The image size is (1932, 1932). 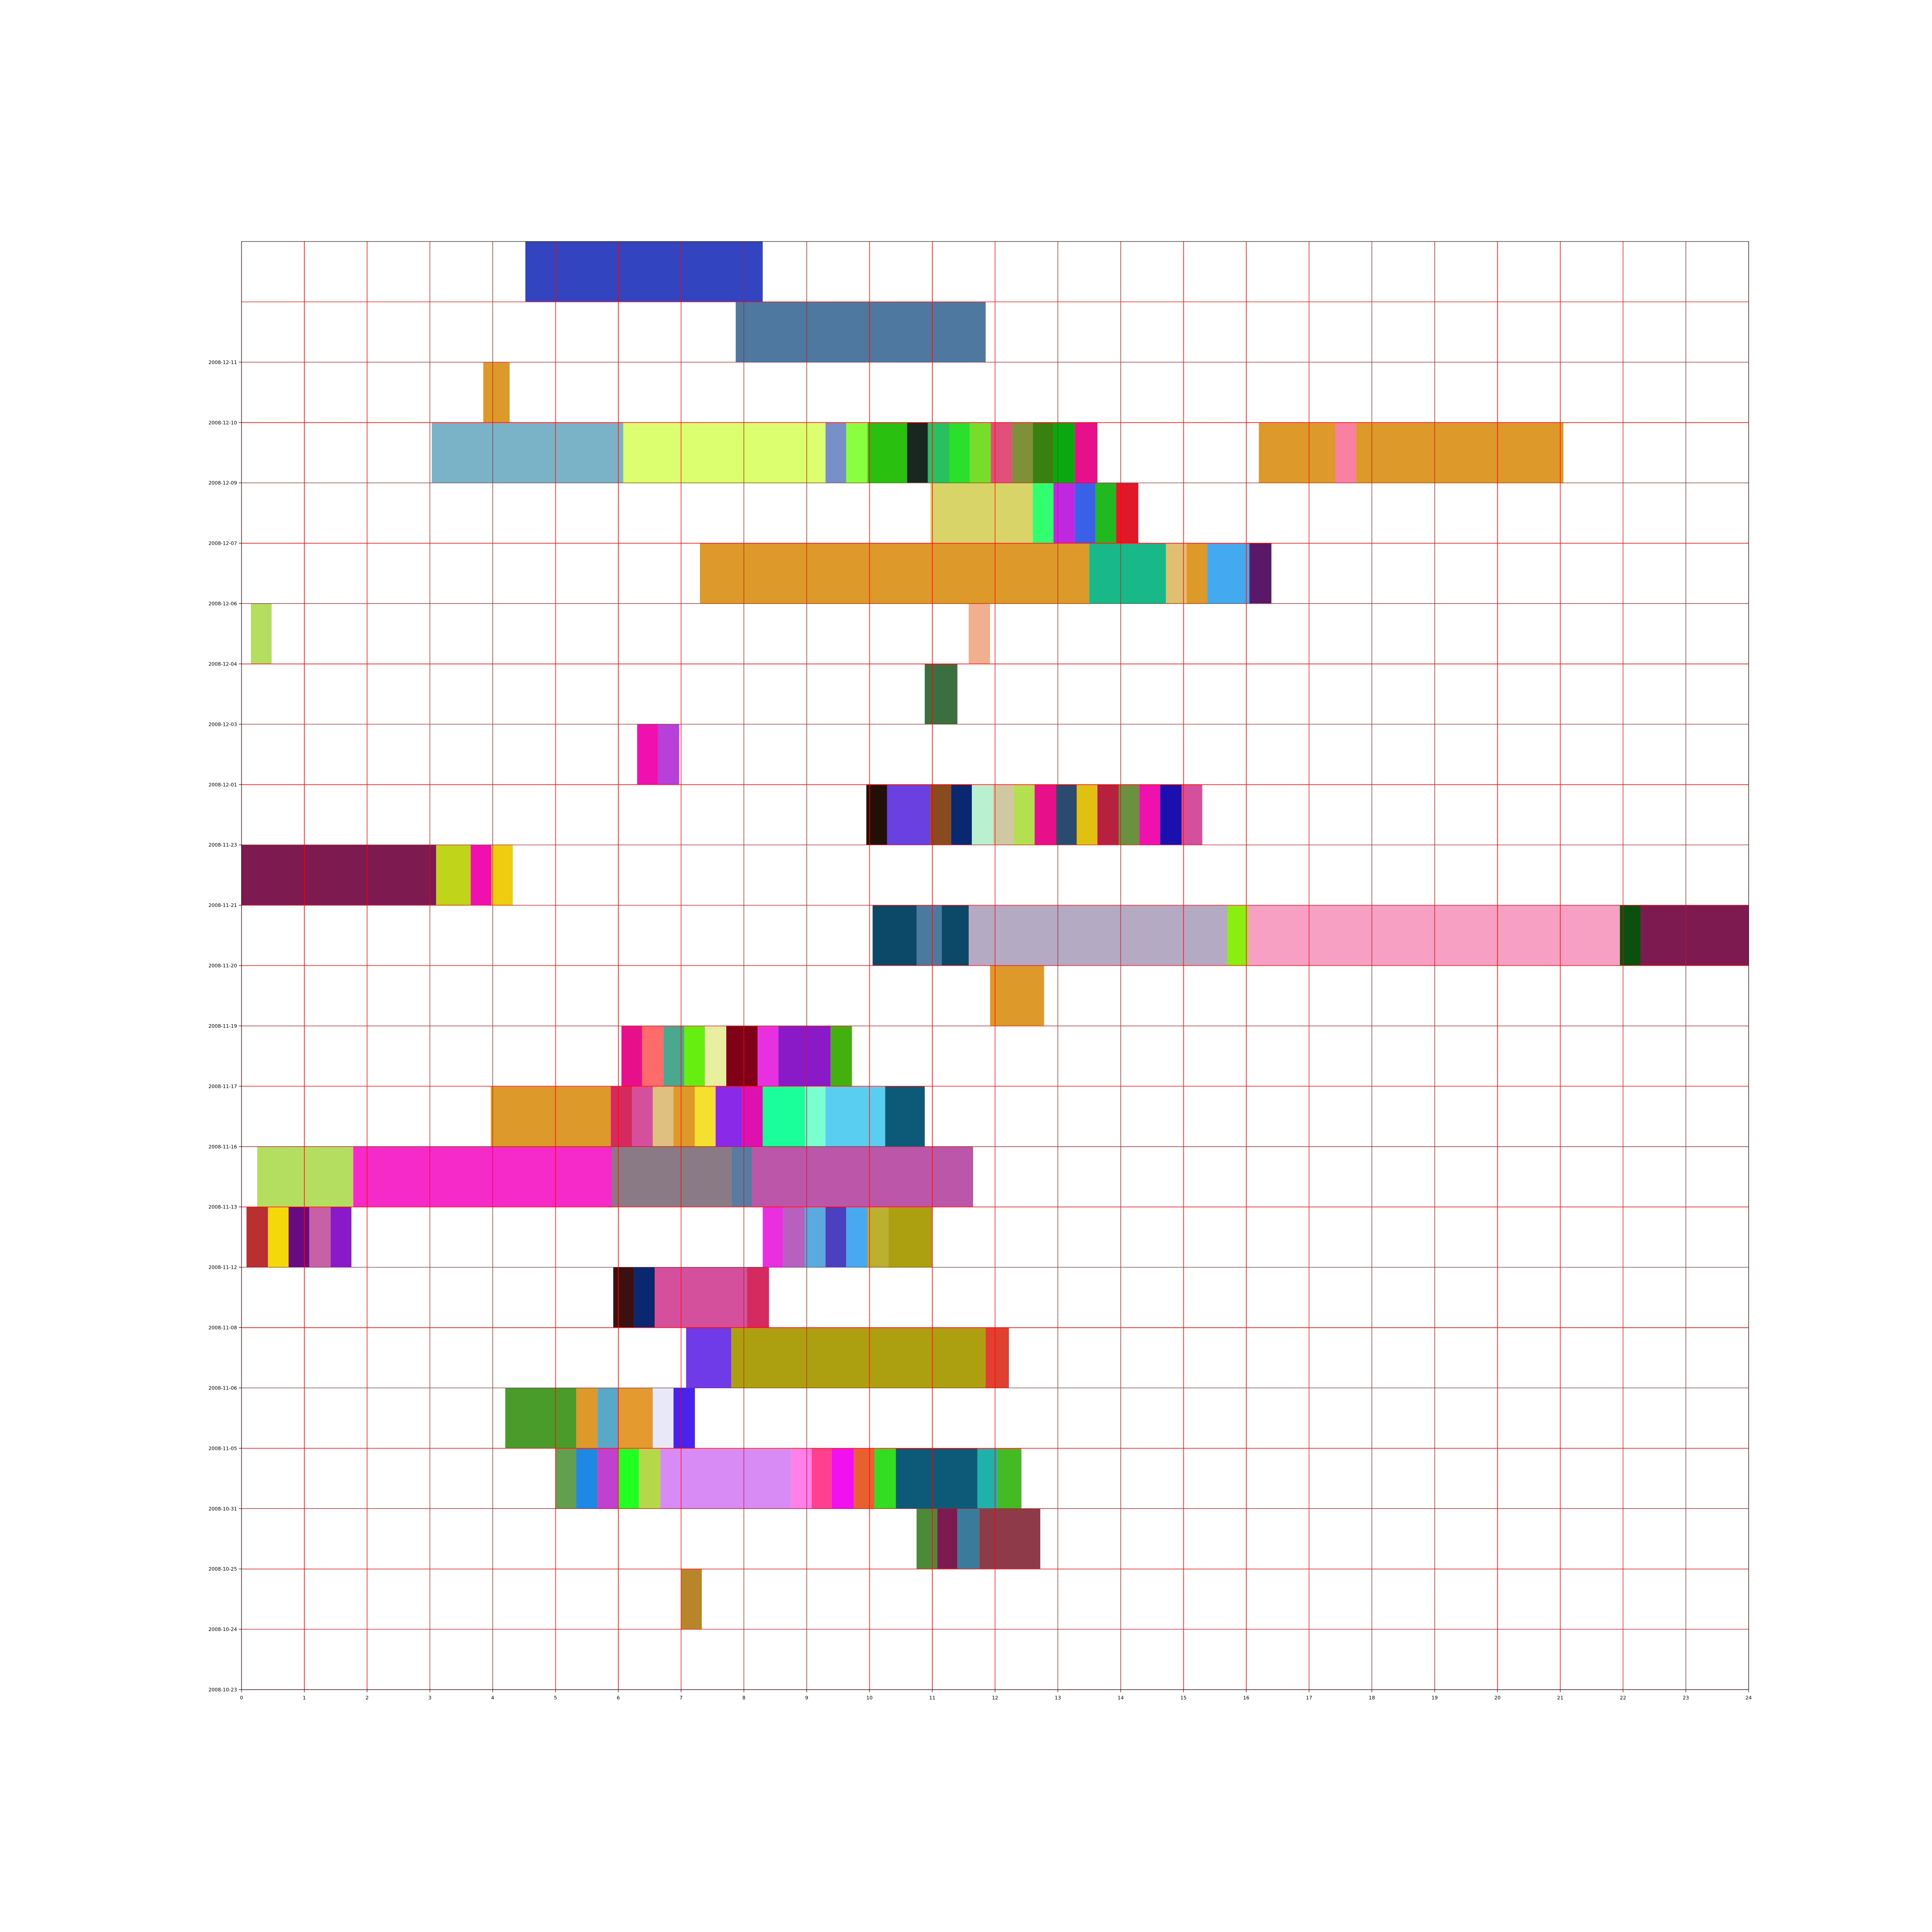 I want to click on y-tick-label-19: 2008-12-07, so click(x=222, y=544).